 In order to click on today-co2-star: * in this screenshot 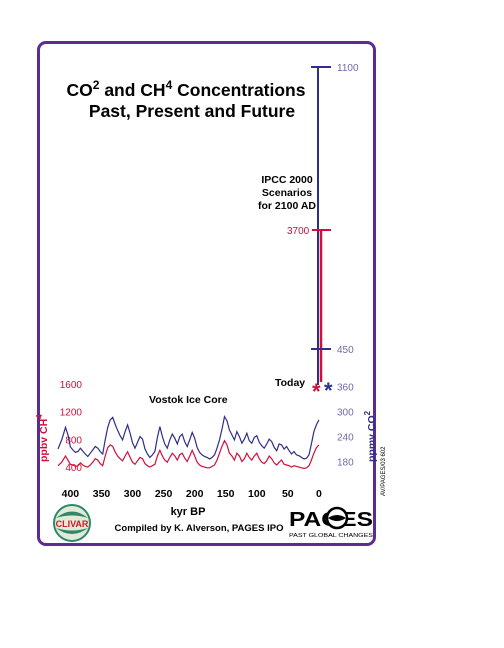, I will do `click(328, 390)`.